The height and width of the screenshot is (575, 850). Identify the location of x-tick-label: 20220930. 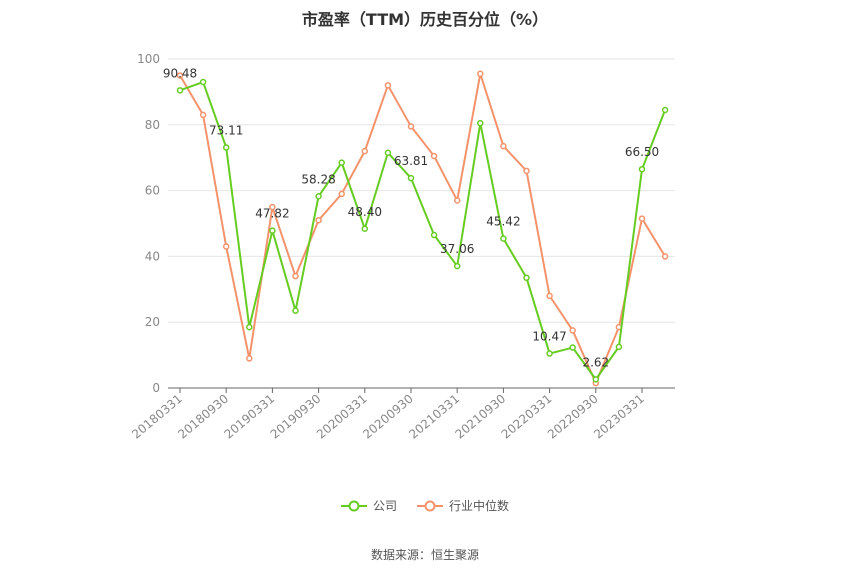
(573, 417).